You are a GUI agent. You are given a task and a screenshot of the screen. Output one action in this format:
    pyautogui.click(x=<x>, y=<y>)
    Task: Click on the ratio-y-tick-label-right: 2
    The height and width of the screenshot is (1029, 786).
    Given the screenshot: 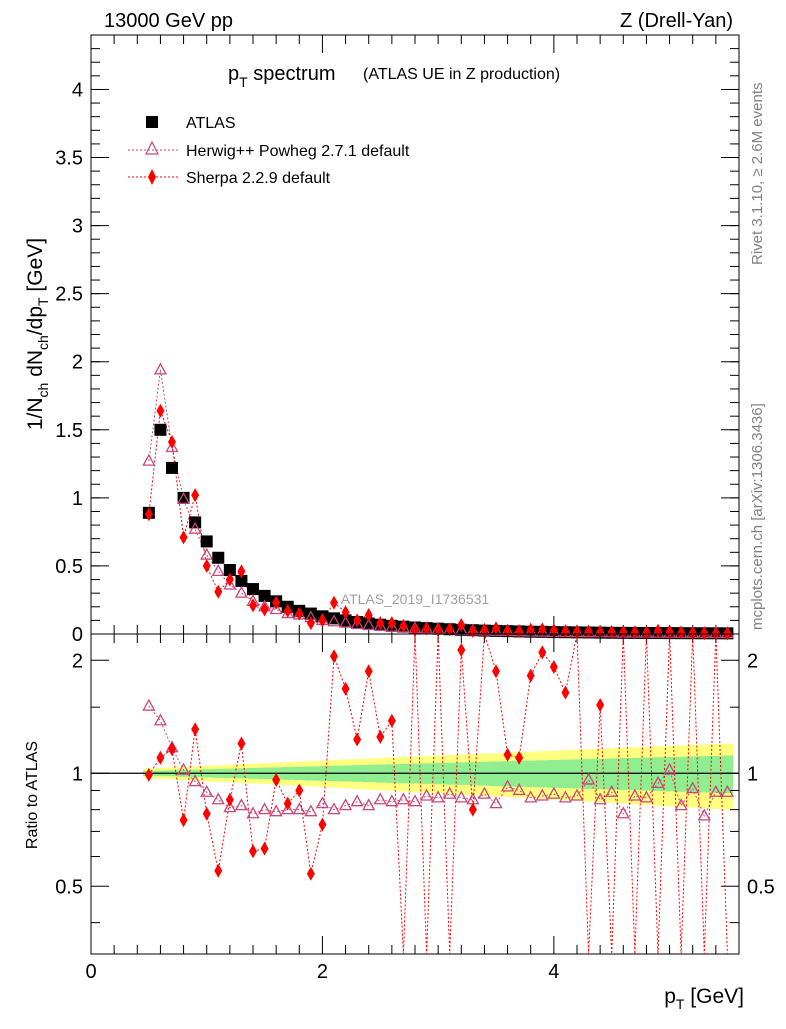 What is the action you would take?
    pyautogui.click(x=752, y=661)
    